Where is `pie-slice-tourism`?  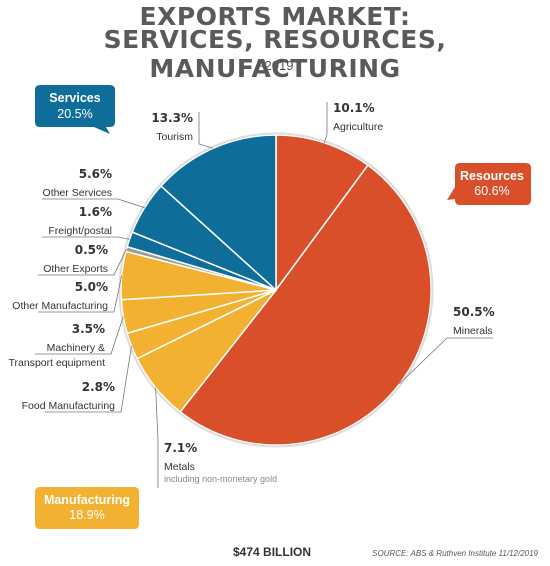
pie-slice-tourism is located at coordinates (218, 213).